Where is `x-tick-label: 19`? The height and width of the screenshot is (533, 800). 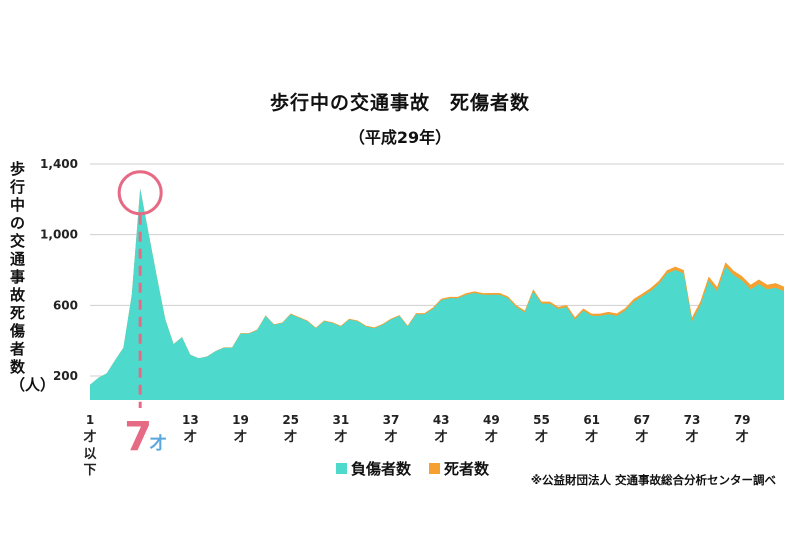 x-tick-label: 19 is located at coordinates (240, 420).